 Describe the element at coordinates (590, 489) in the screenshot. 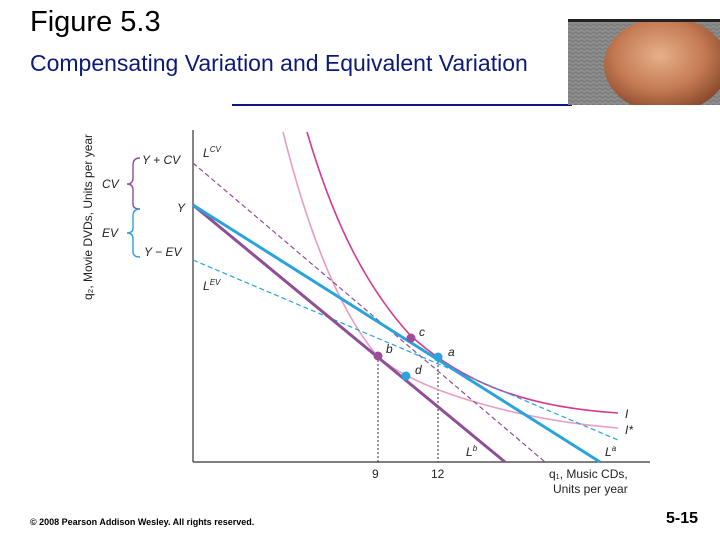

I see `x-axis-label-line2: Units per year` at that location.